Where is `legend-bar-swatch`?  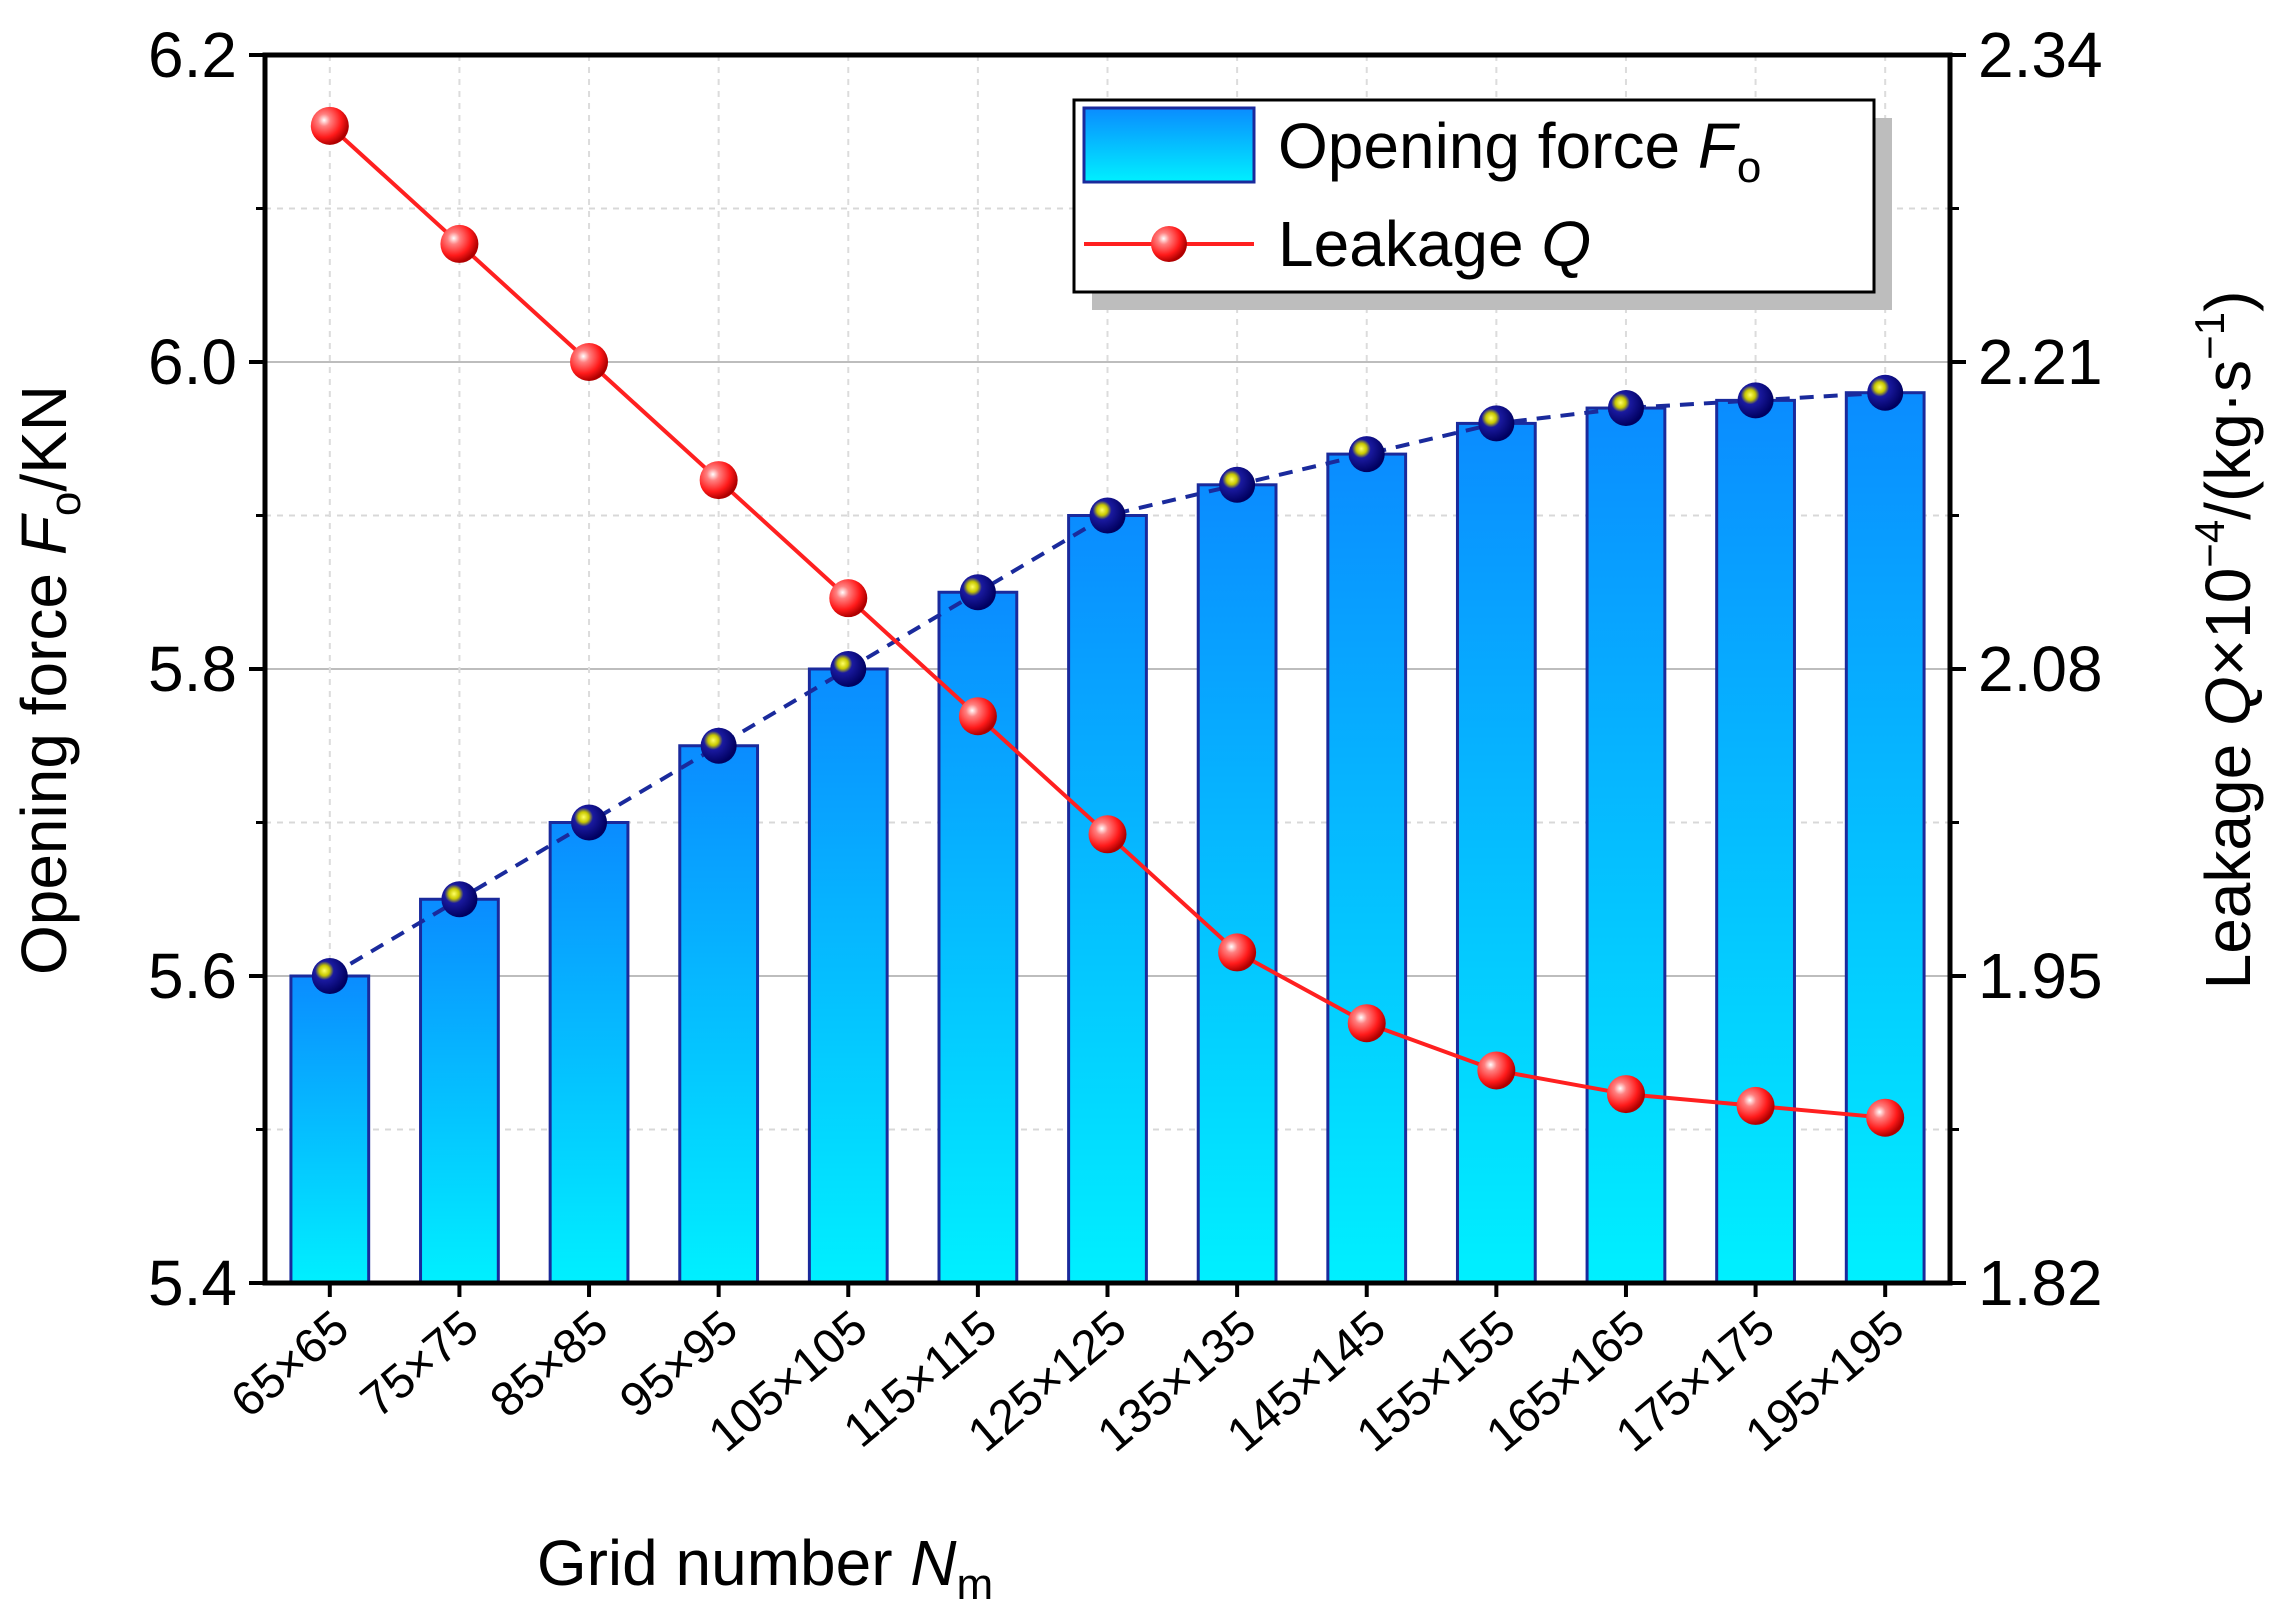 legend-bar-swatch is located at coordinates (1169, 145).